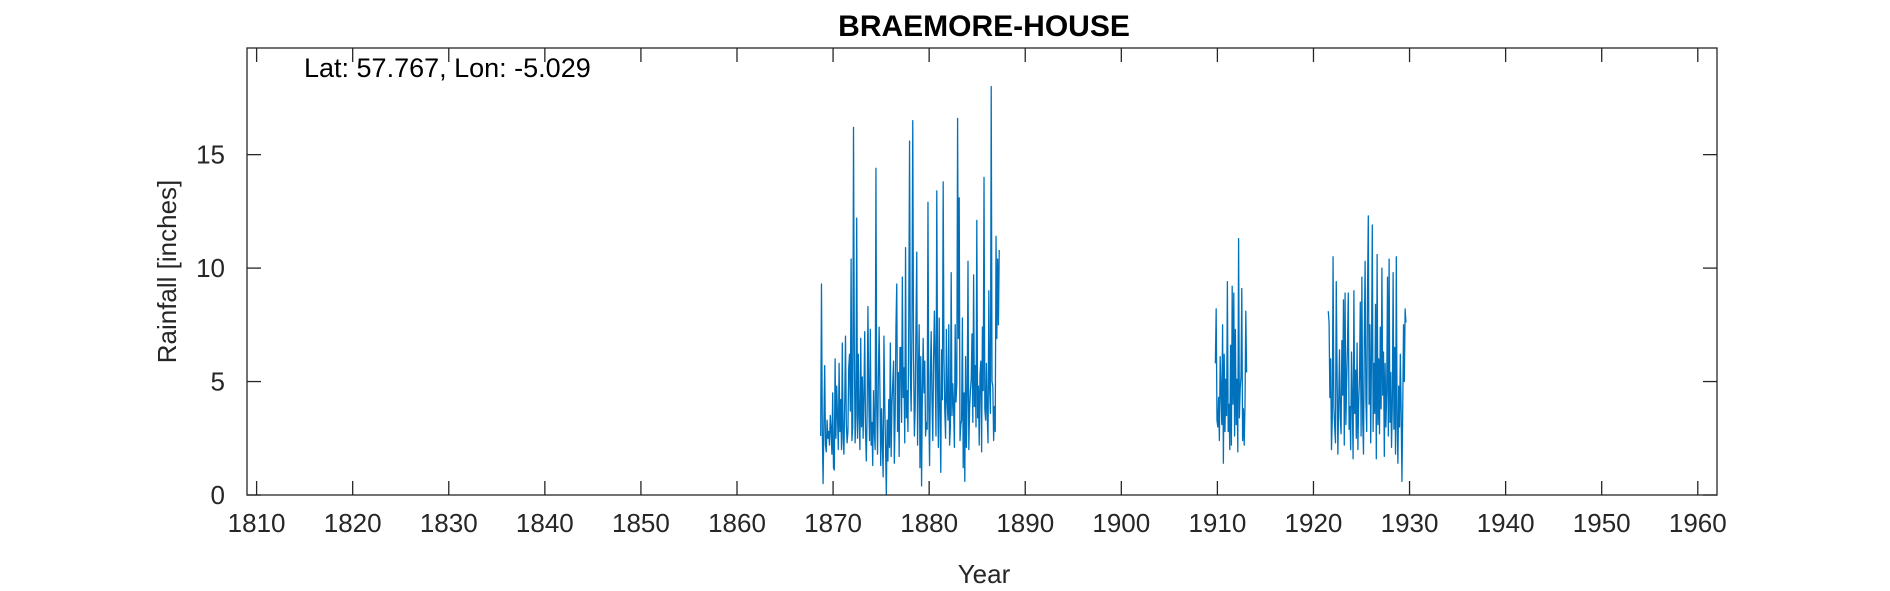 Image resolution: width=1890 pixels, height=591 pixels. I want to click on x-tick-label: 1950, so click(1602, 523).